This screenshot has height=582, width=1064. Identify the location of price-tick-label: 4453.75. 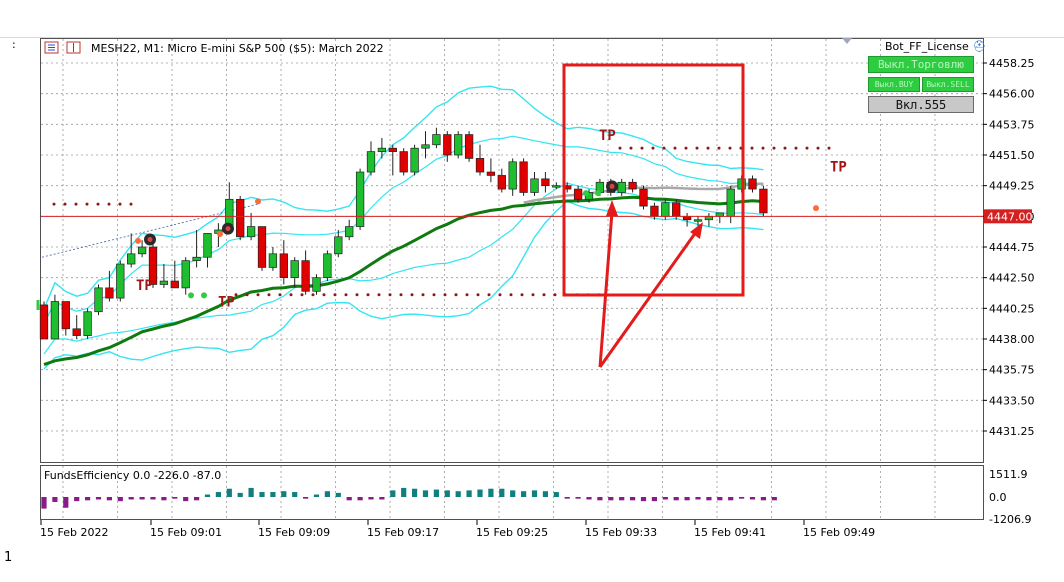
(1012, 124).